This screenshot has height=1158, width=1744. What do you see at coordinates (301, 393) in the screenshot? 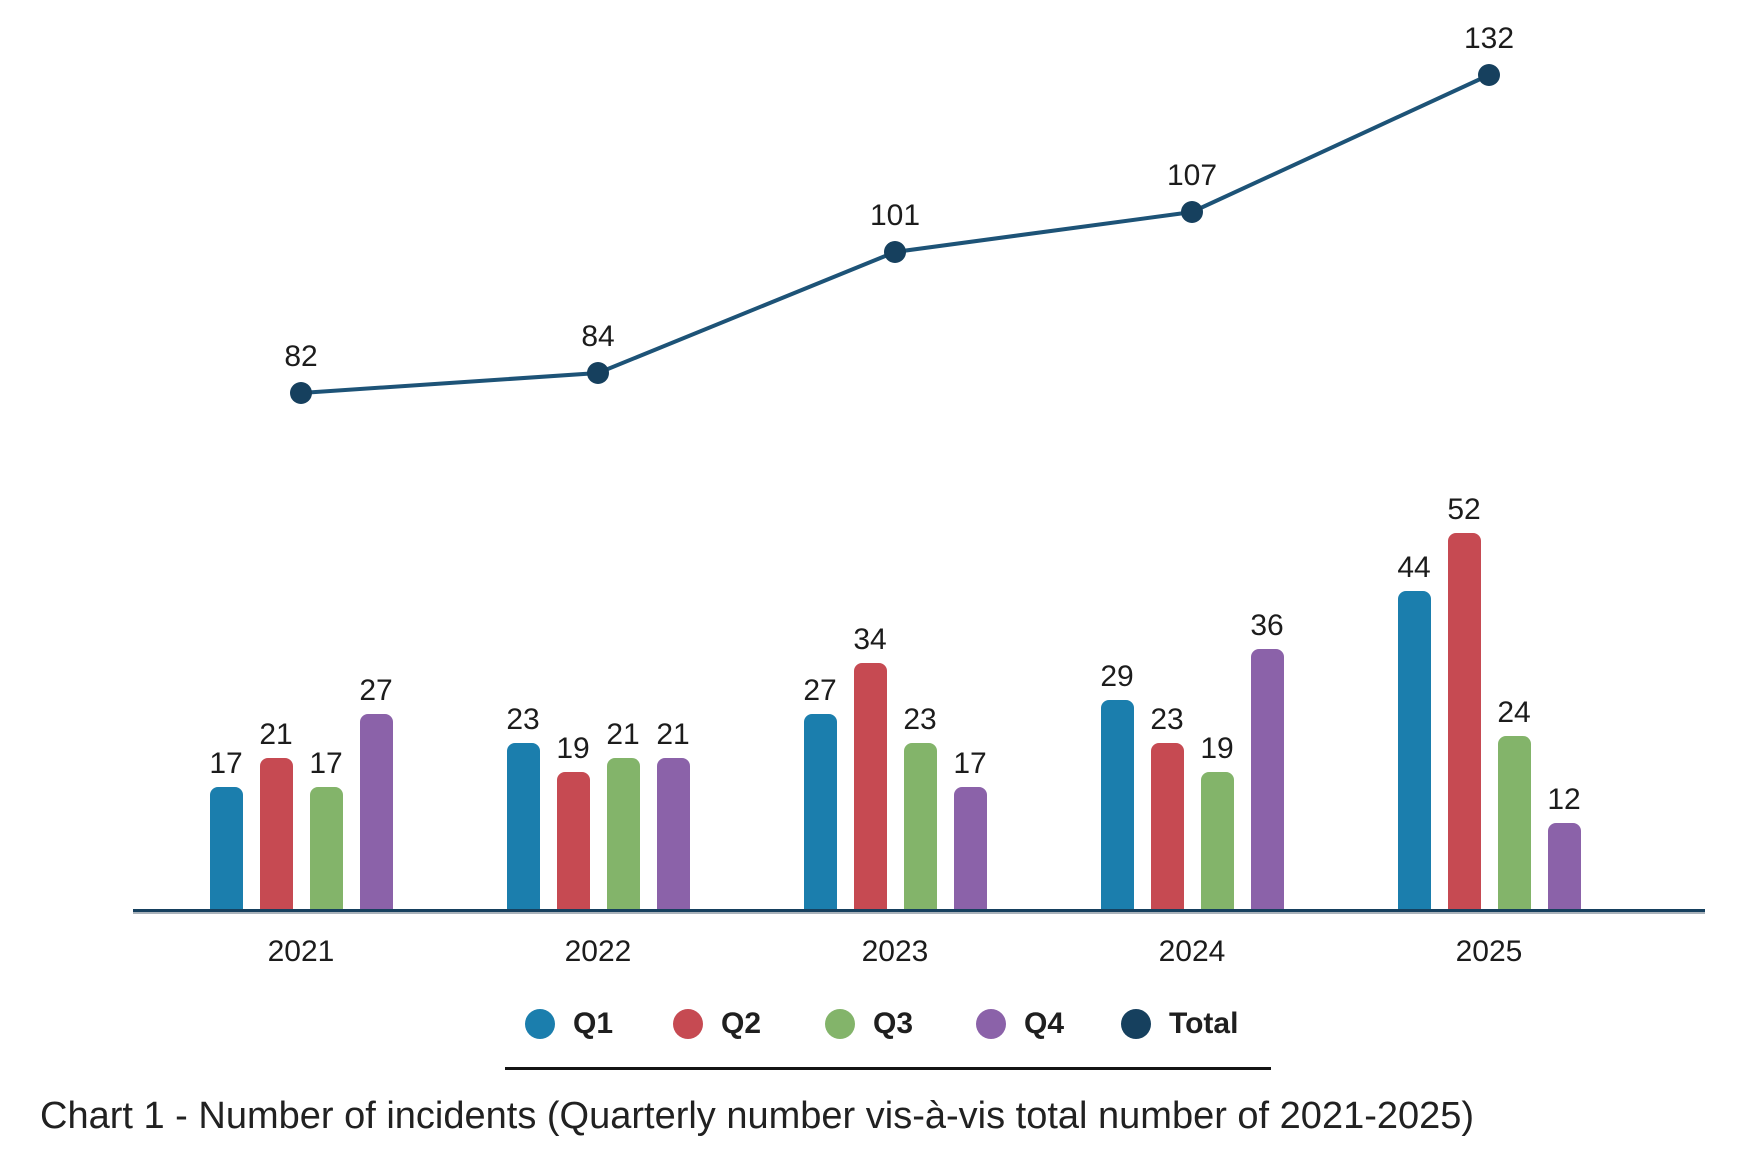
I see `total-point-2021` at bounding box center [301, 393].